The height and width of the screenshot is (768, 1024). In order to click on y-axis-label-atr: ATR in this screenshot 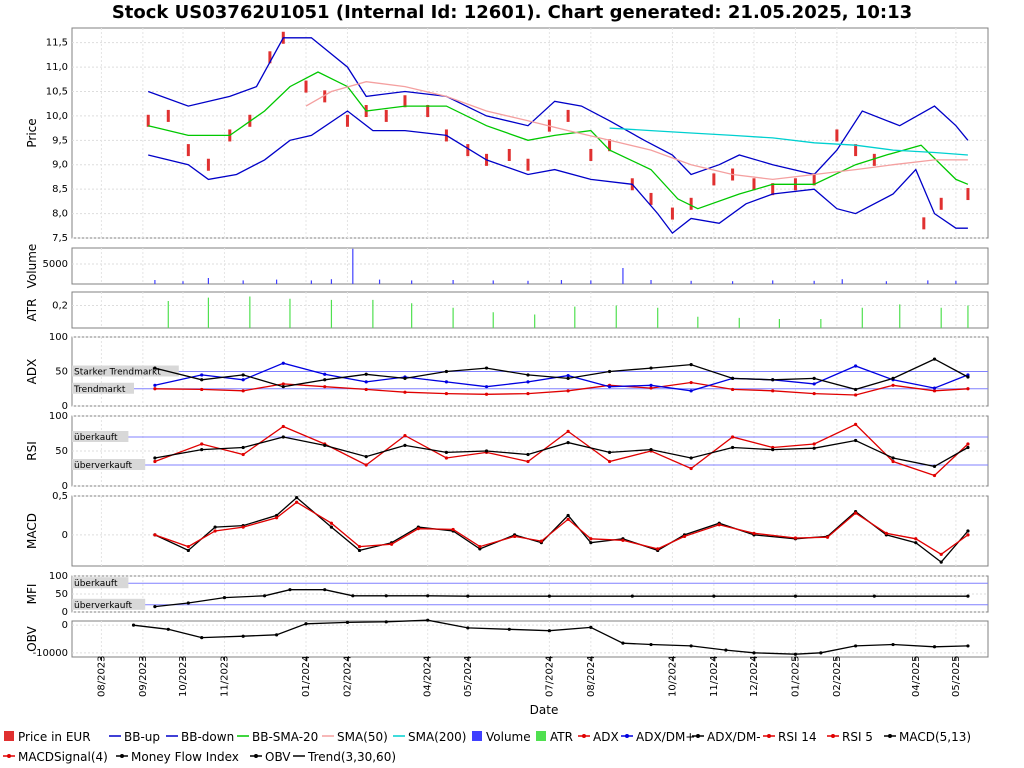, I will do `click(32, 310)`.